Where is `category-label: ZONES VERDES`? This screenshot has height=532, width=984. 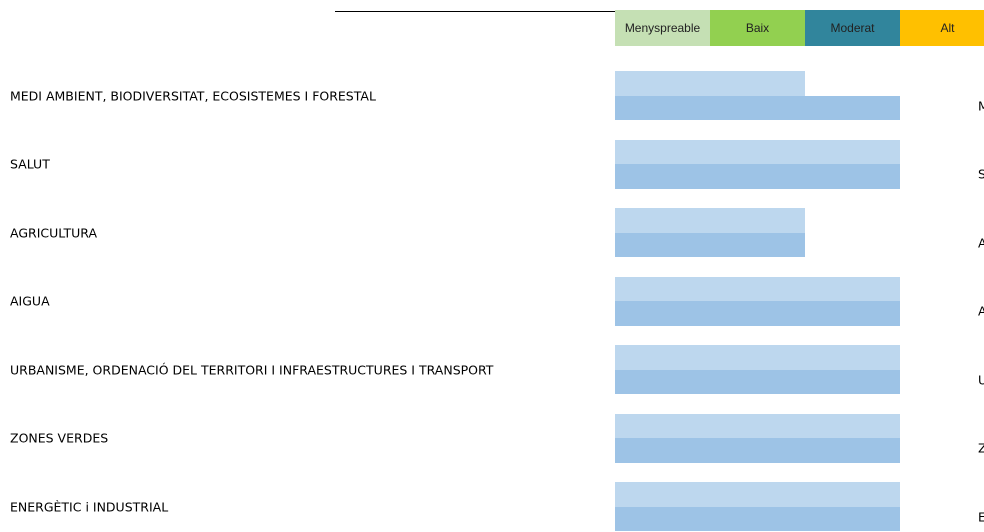
category-label: ZONES VERDES is located at coordinates (59, 438).